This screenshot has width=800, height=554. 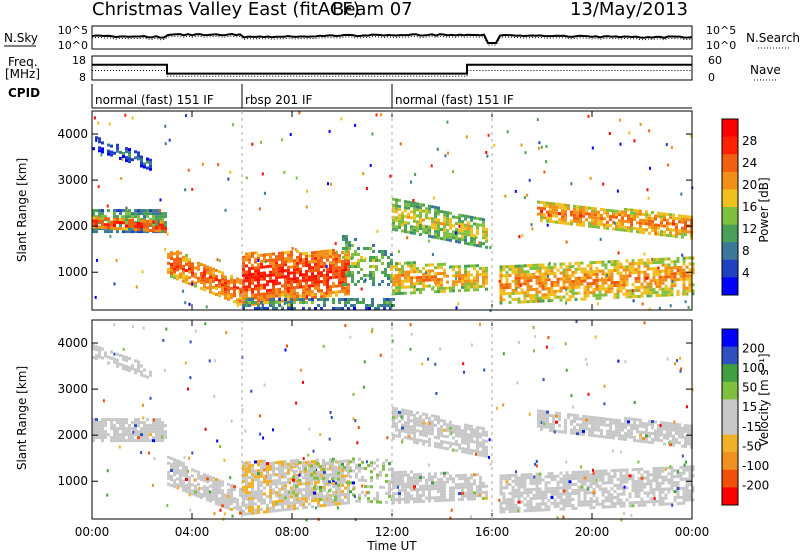 What do you see at coordinates (392, 68) in the screenshot?
I see `freq-frame` at bounding box center [392, 68].